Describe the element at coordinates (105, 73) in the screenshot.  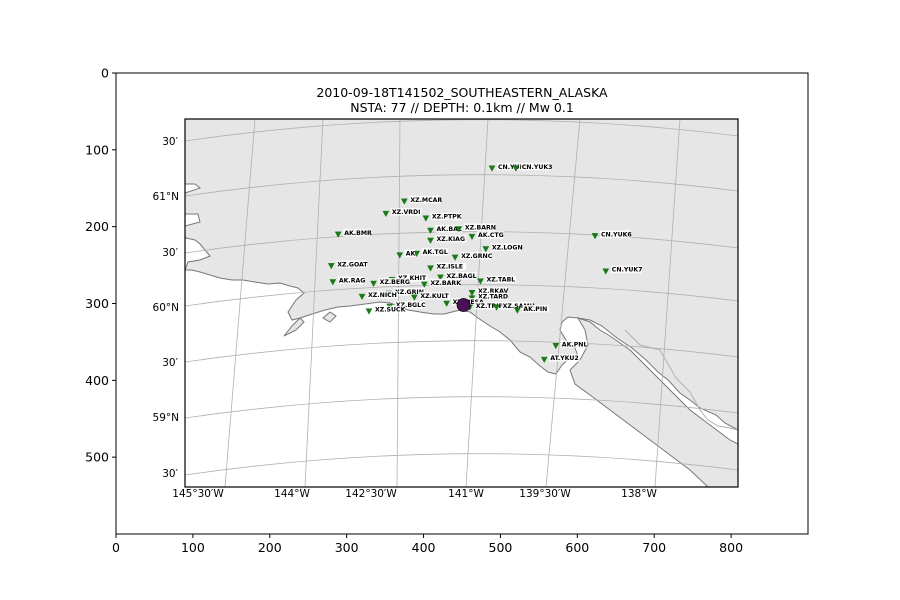
I see `y-tick-label: 0` at that location.